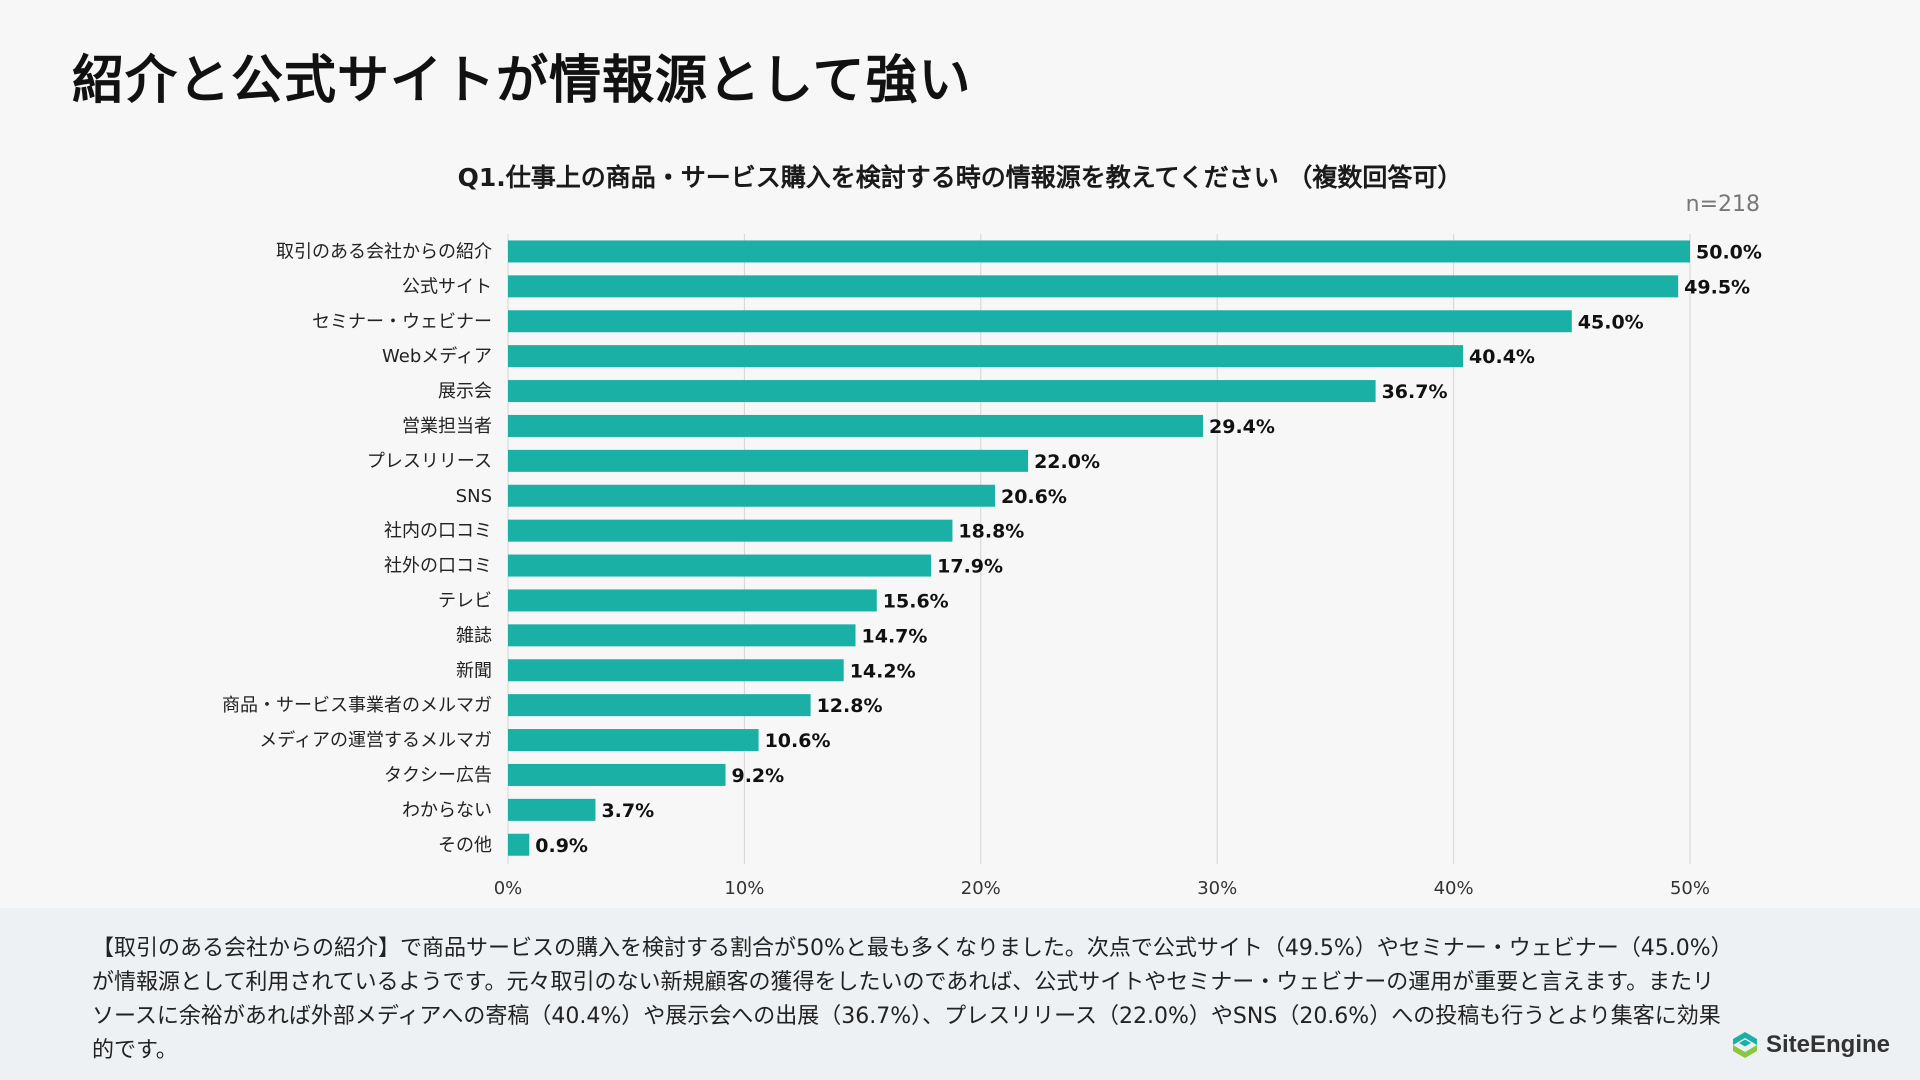 This screenshot has height=1080, width=1920. What do you see at coordinates (798, 741) in the screenshot?
I see `value-label: 10.6%` at bounding box center [798, 741].